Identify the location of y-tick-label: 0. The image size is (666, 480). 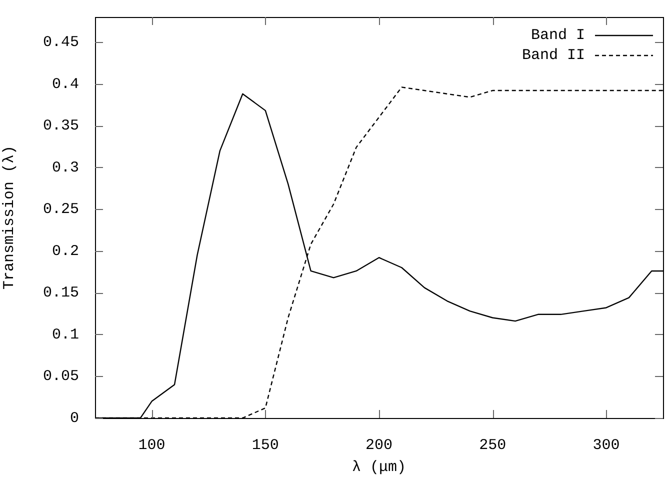
(74, 418).